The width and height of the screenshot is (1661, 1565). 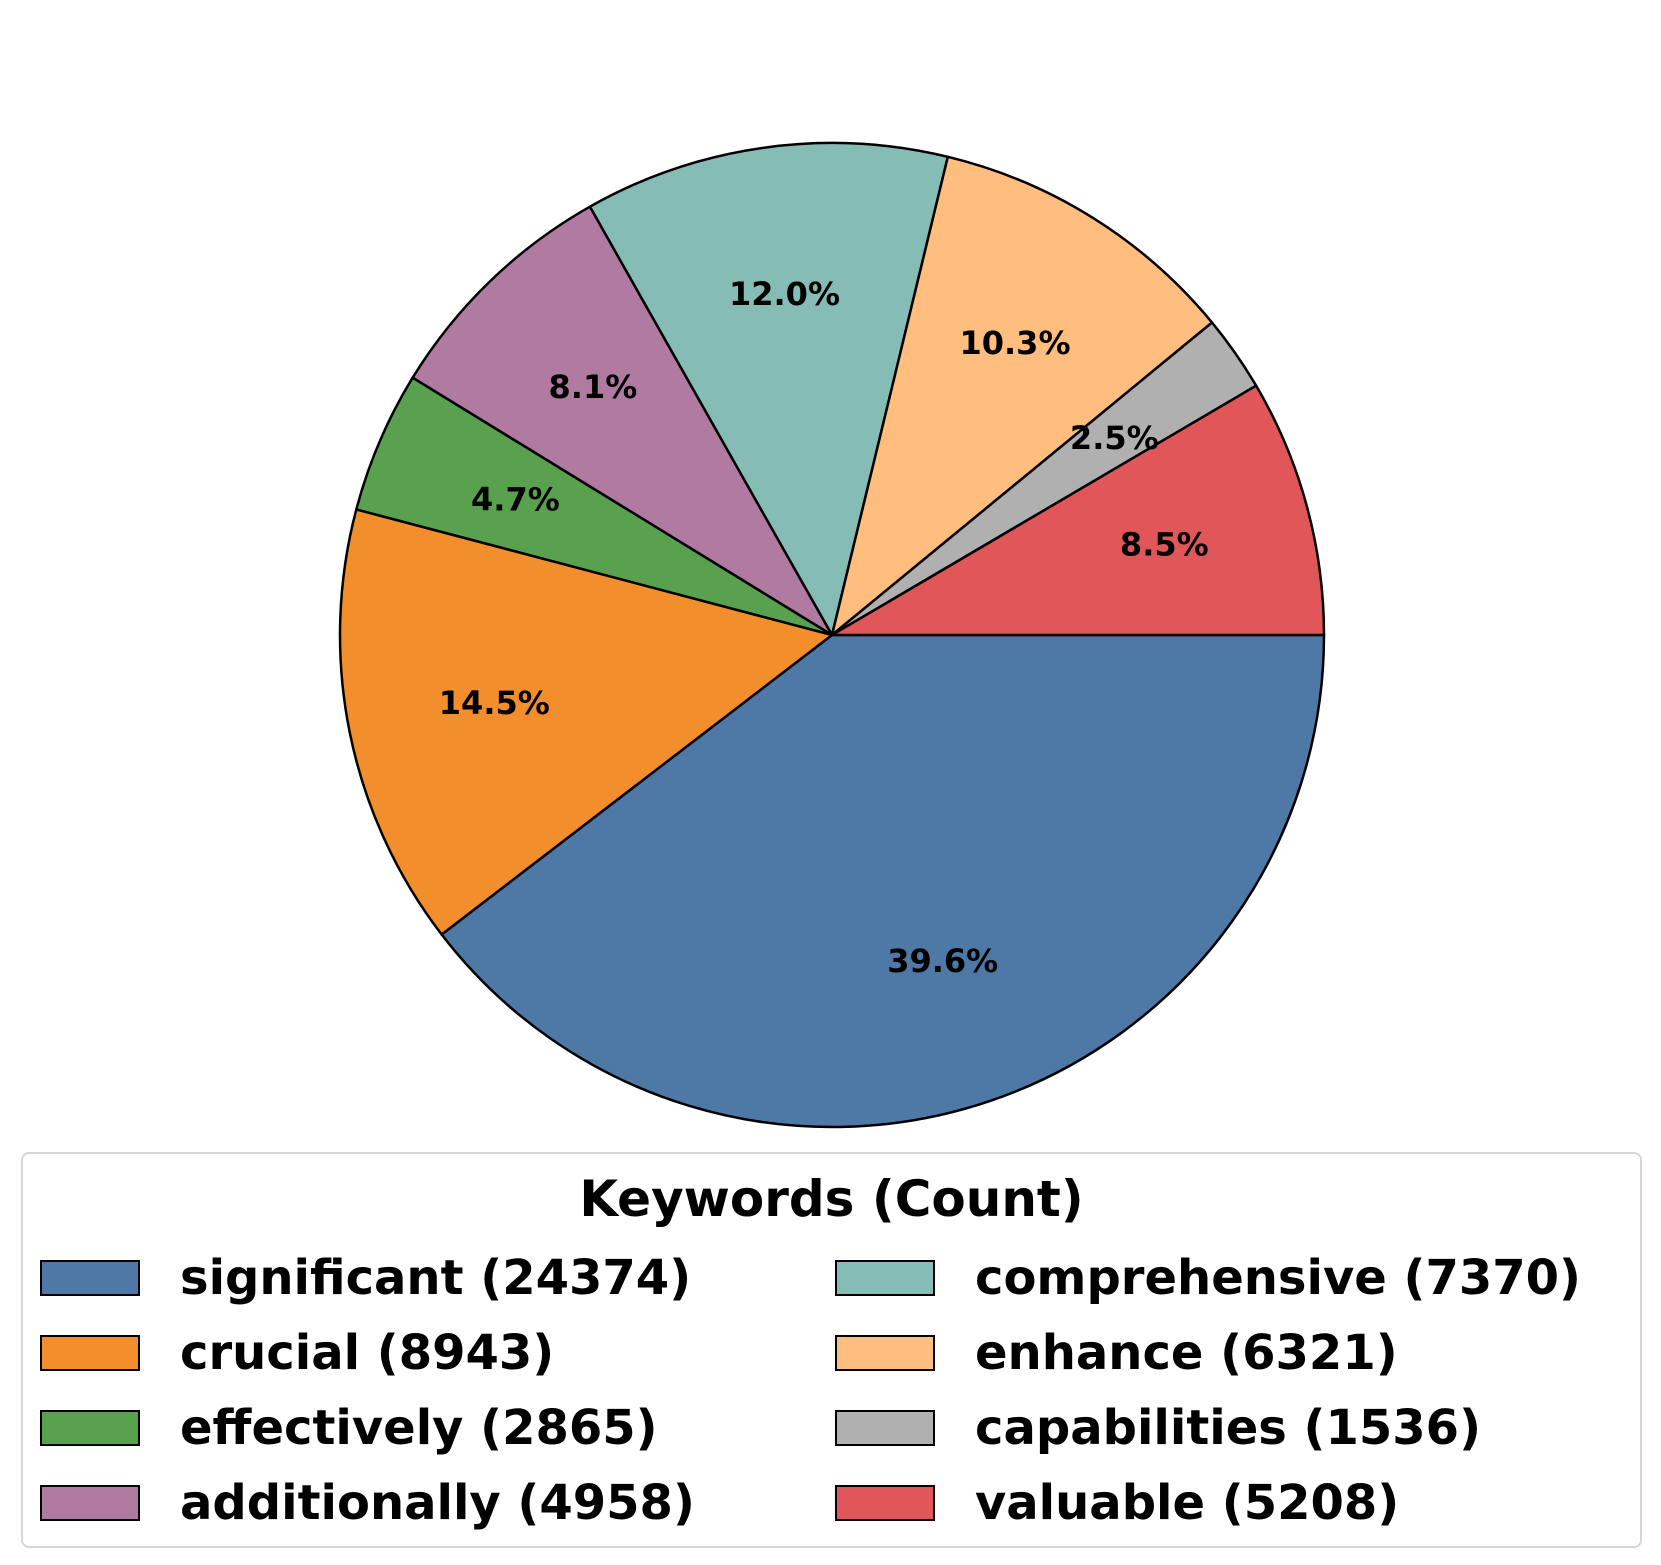 What do you see at coordinates (593, 387) in the screenshot?
I see `pie-label-additionally: 8.1%` at bounding box center [593, 387].